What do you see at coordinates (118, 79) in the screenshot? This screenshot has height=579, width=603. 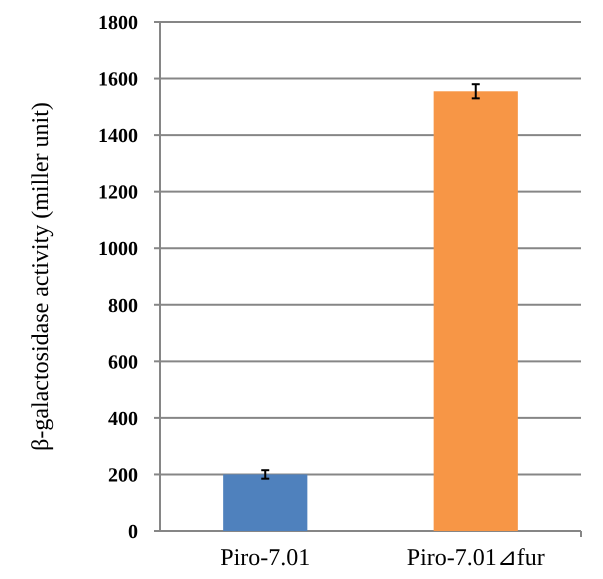 I see `y-tick-label: 1600` at bounding box center [118, 79].